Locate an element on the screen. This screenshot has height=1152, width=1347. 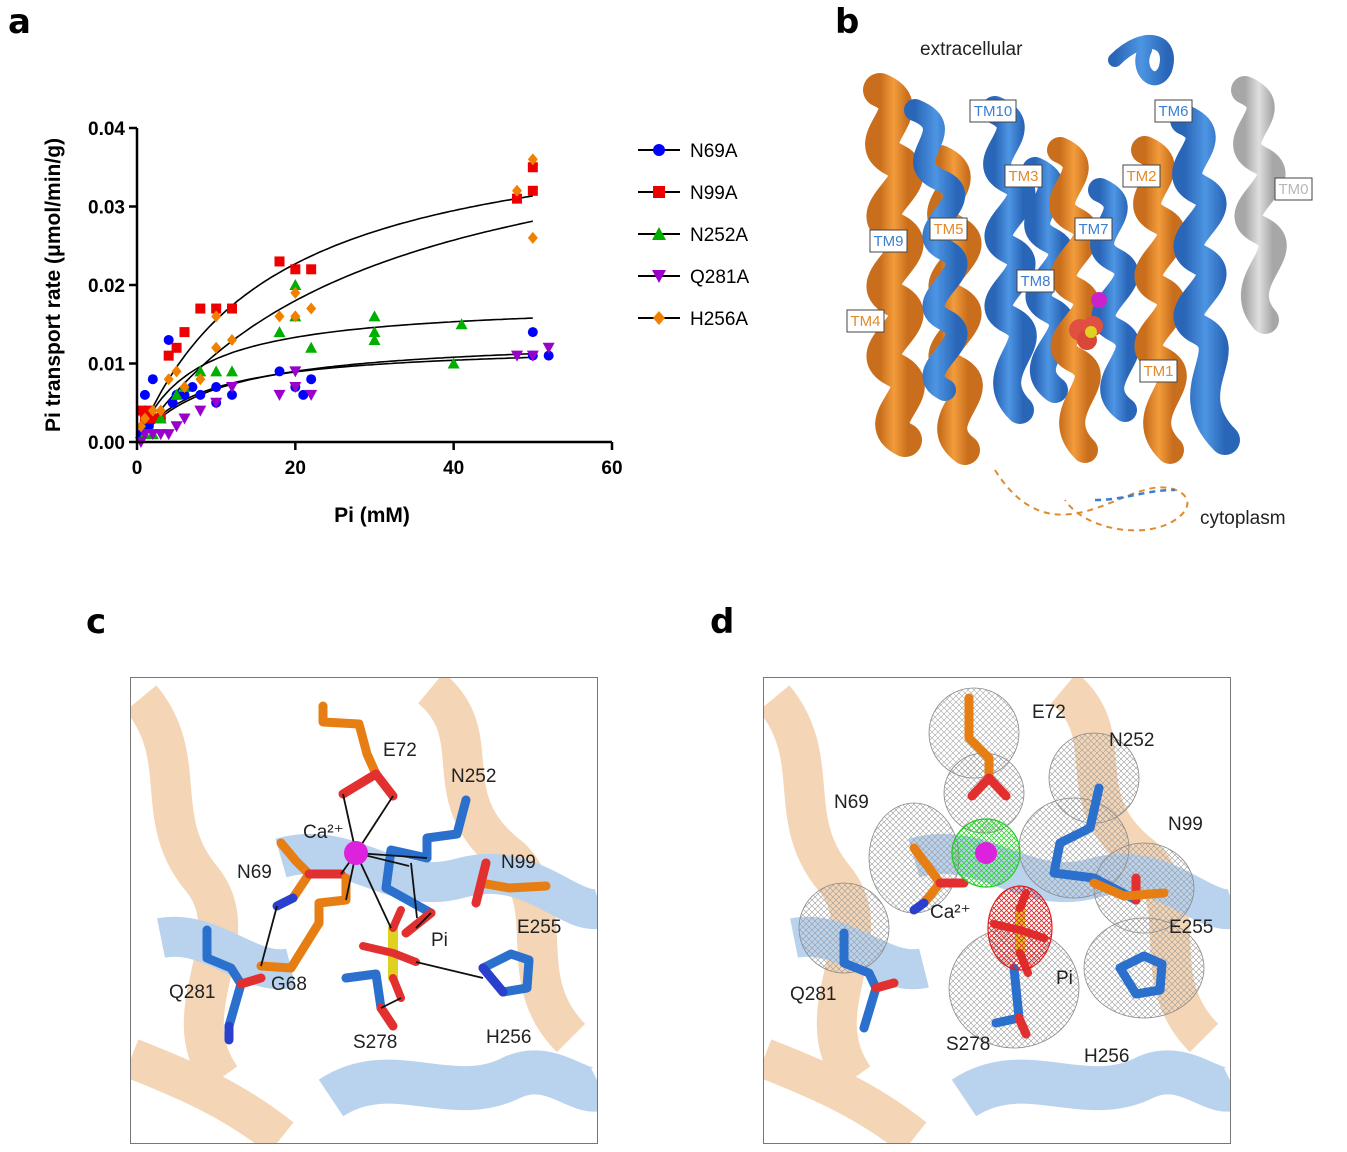
label-e72: E72 is located at coordinates (1049, 712).